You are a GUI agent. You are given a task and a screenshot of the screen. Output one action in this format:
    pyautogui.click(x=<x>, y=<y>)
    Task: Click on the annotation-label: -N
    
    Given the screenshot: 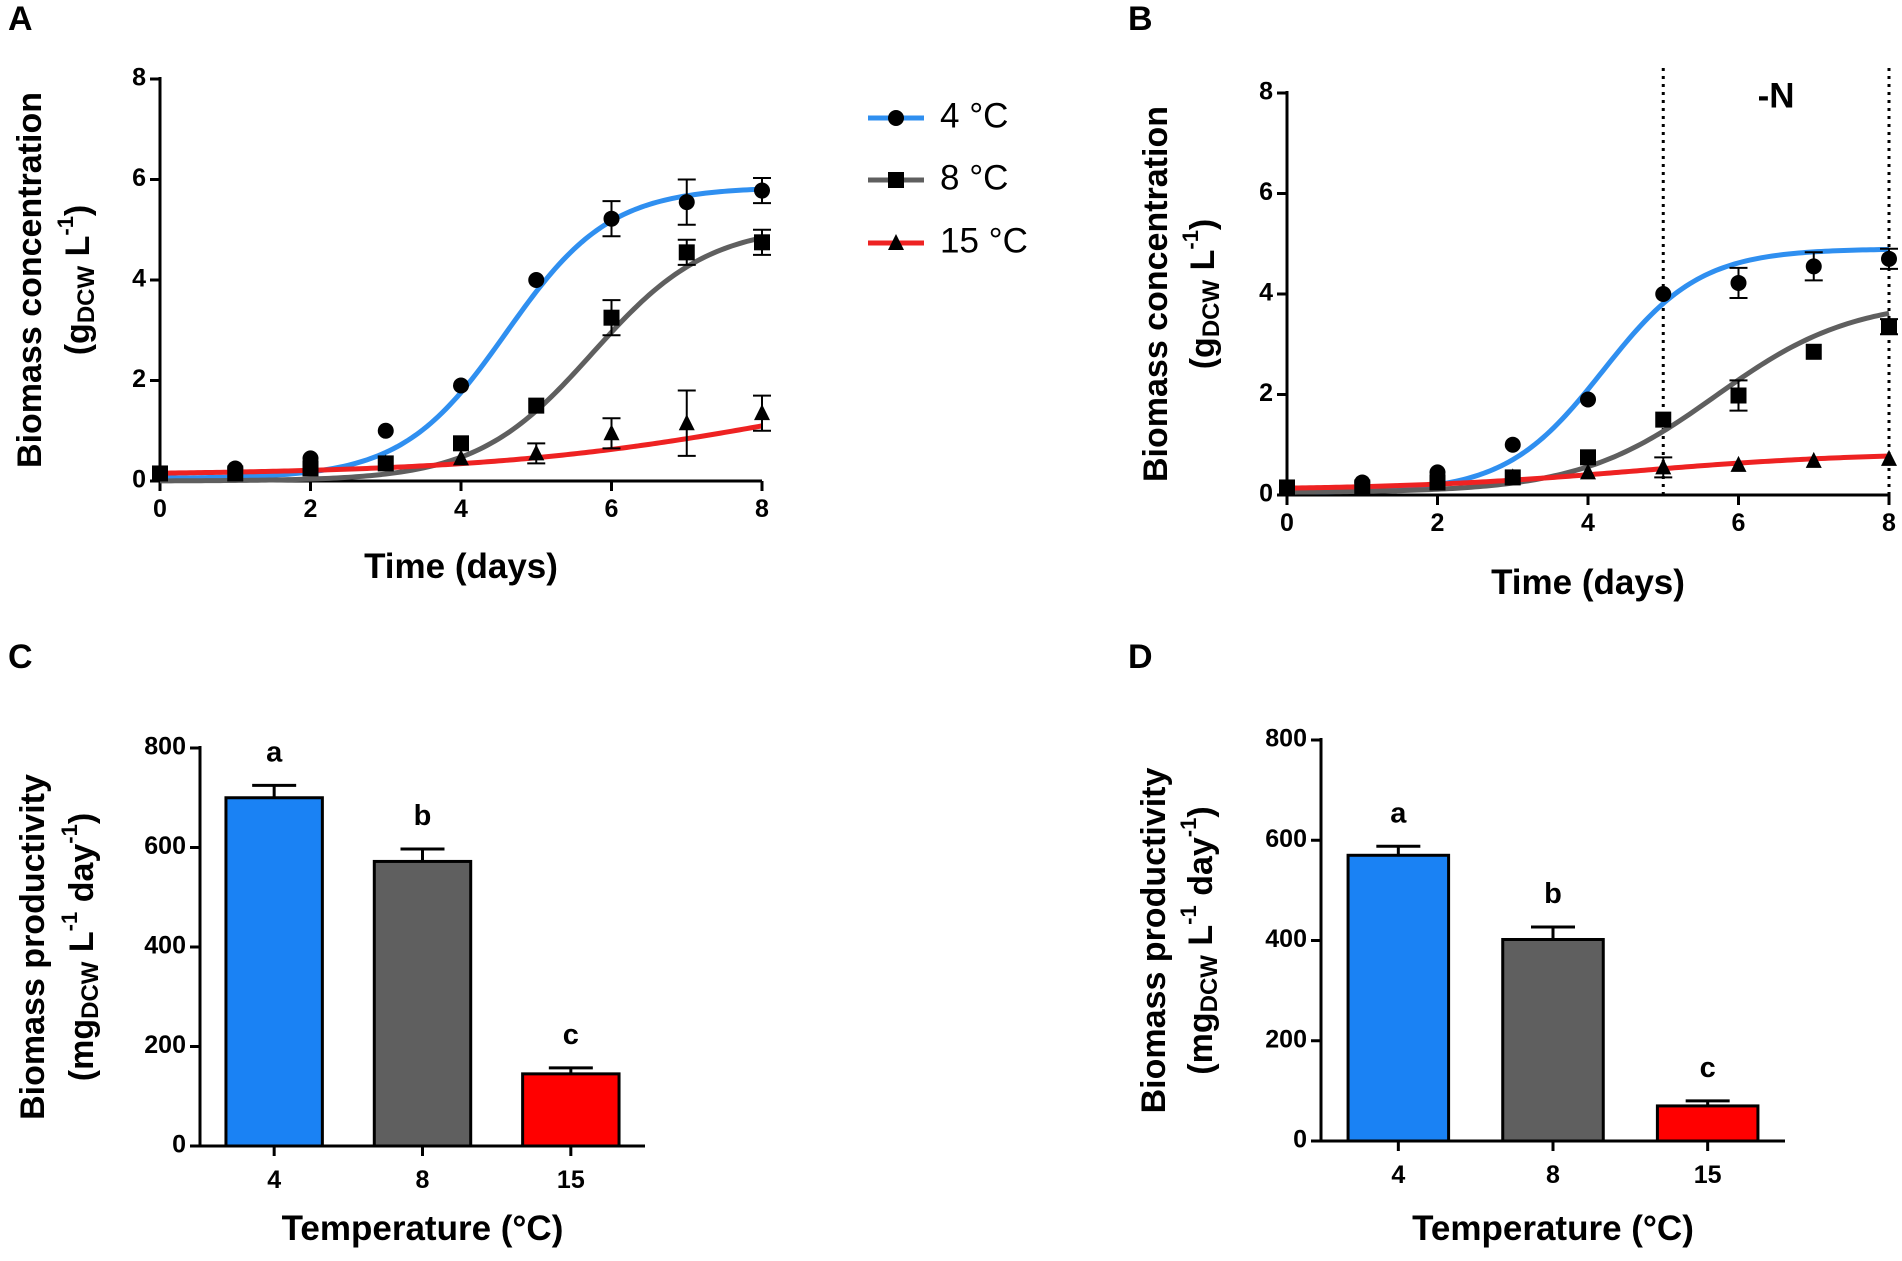 What is the action you would take?
    pyautogui.click(x=1776, y=95)
    